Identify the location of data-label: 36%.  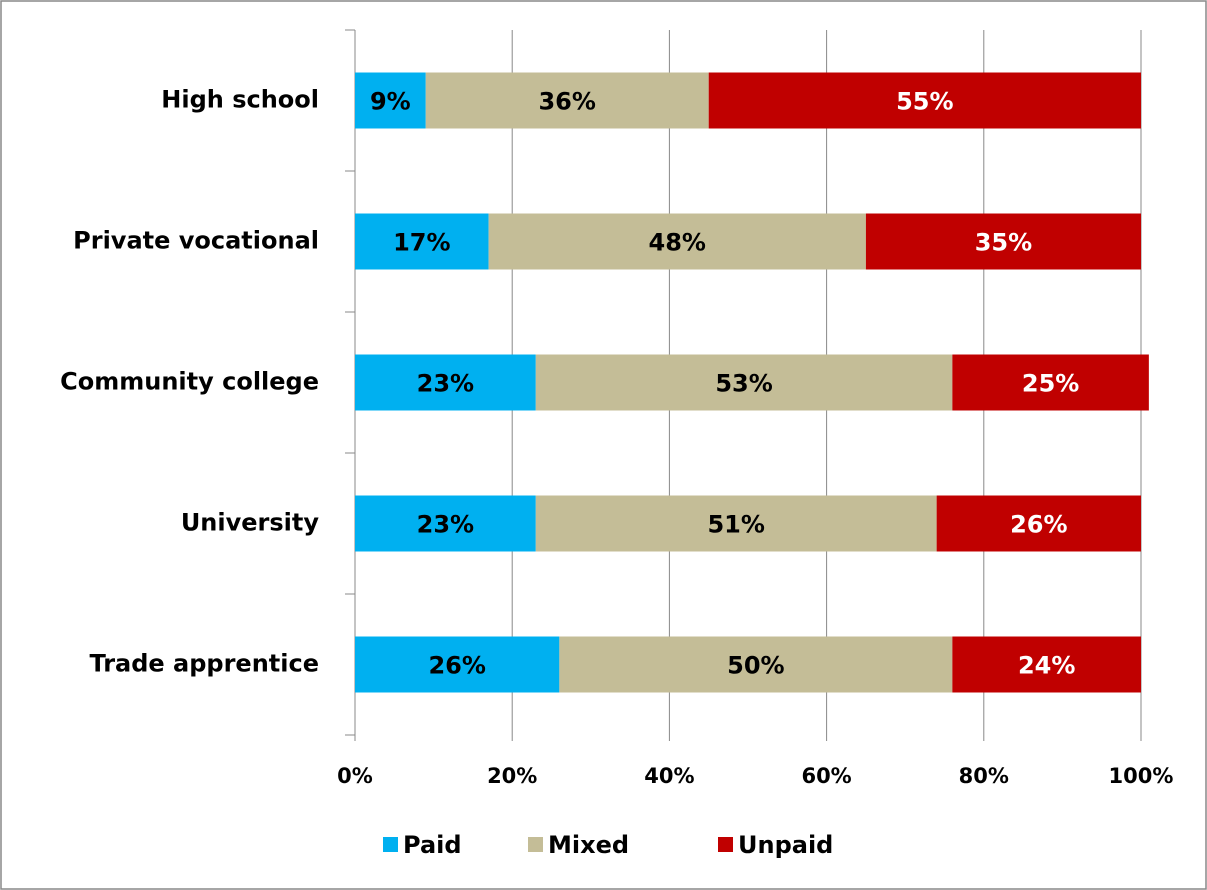
(566, 102).